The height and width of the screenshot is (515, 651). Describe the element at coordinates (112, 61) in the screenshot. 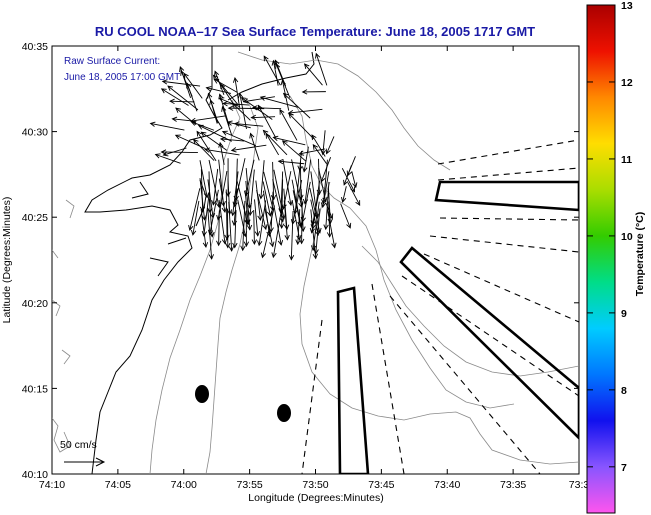

I see `current-label: Raw Surface Current:` at that location.